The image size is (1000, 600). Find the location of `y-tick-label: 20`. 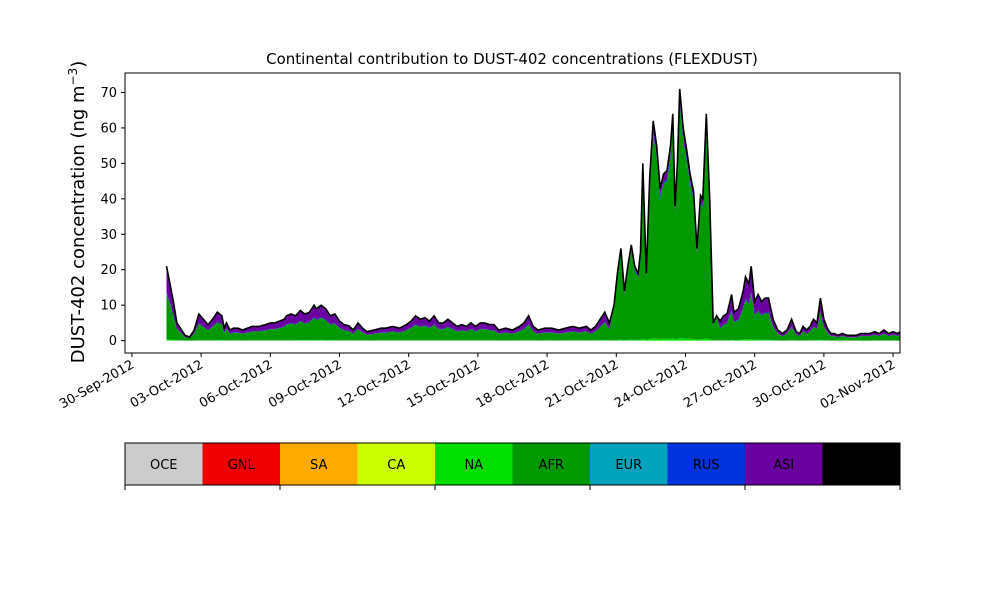

y-tick-label: 20 is located at coordinates (108, 270).